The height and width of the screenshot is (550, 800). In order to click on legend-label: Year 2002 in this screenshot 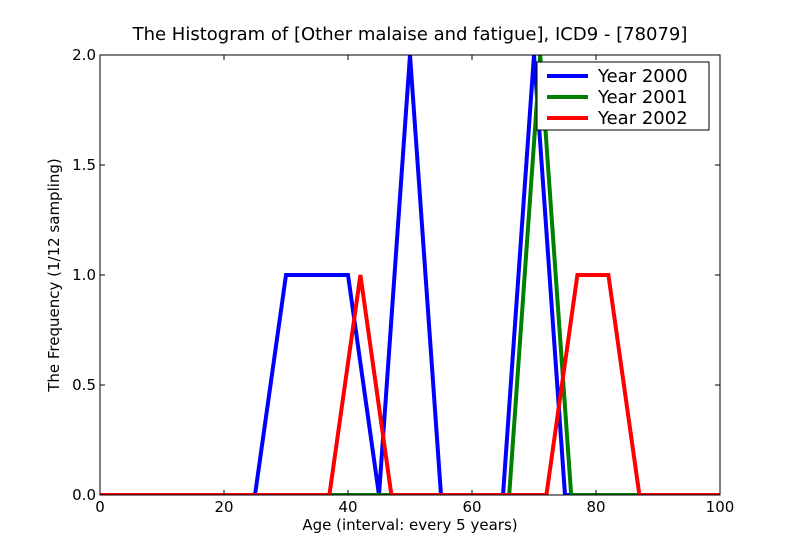, I will do `click(642, 118)`.